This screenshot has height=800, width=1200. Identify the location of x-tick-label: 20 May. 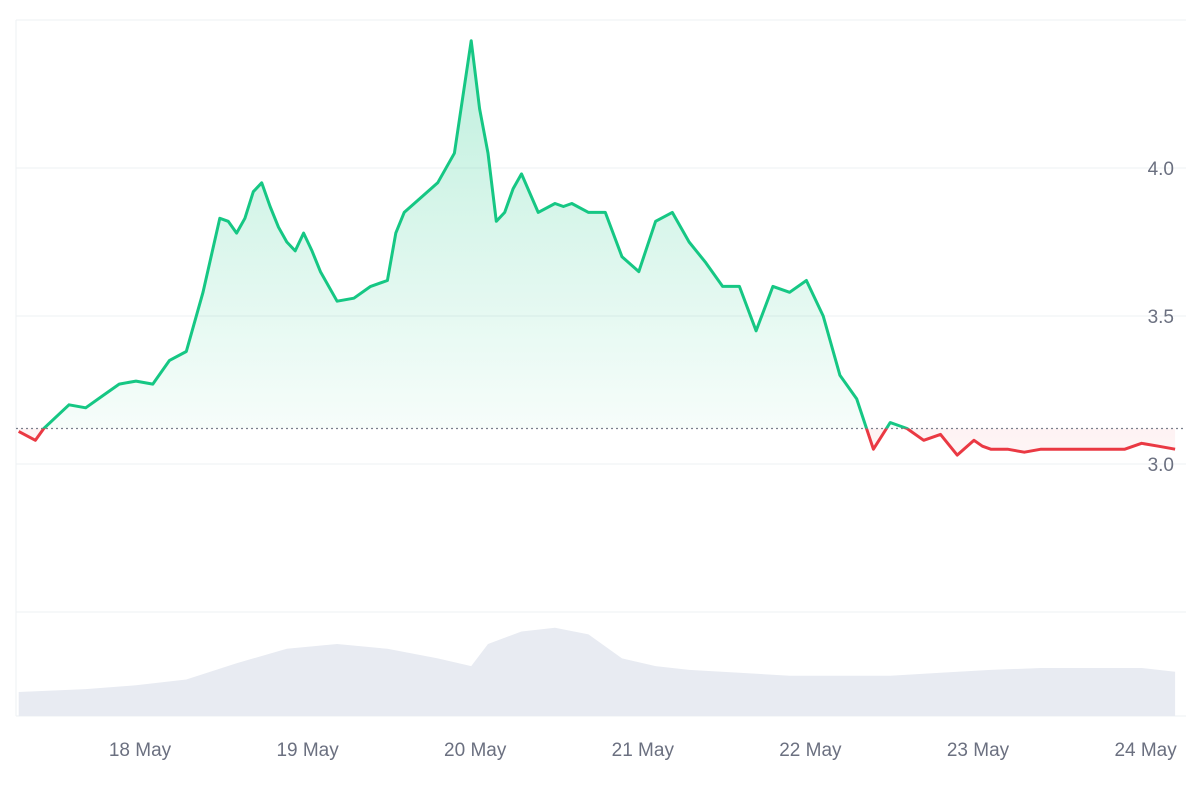
(475, 750).